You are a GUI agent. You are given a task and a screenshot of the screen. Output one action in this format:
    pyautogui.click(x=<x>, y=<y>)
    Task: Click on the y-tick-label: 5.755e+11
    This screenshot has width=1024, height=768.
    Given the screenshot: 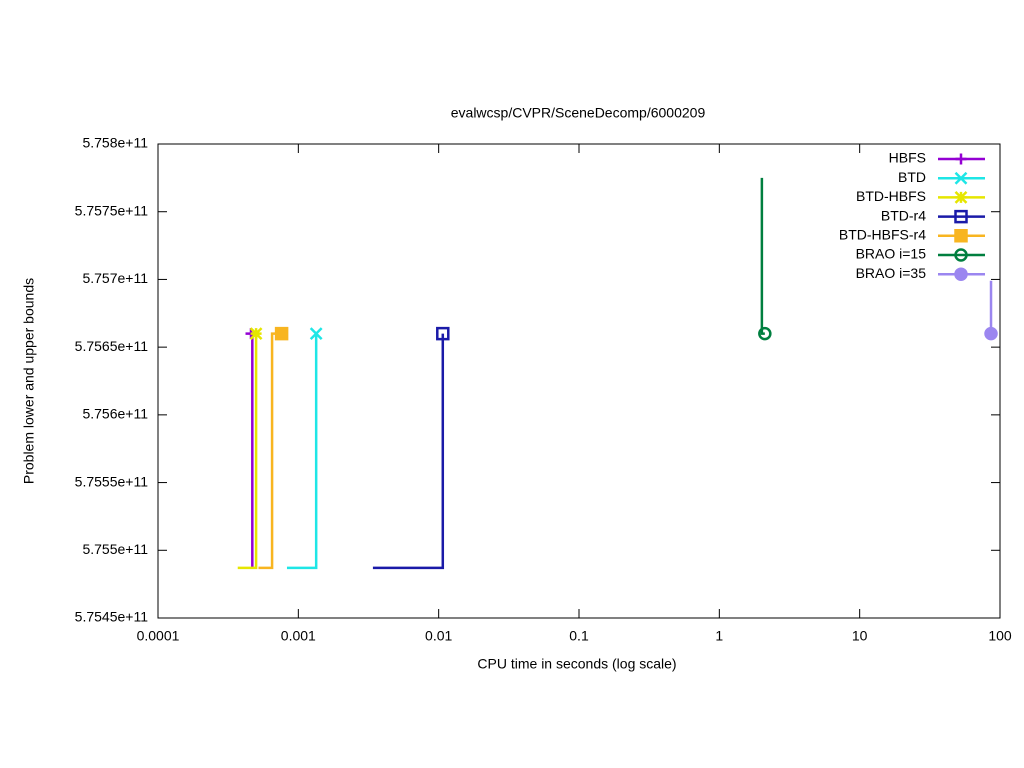 What is the action you would take?
    pyautogui.click(x=115, y=549)
    